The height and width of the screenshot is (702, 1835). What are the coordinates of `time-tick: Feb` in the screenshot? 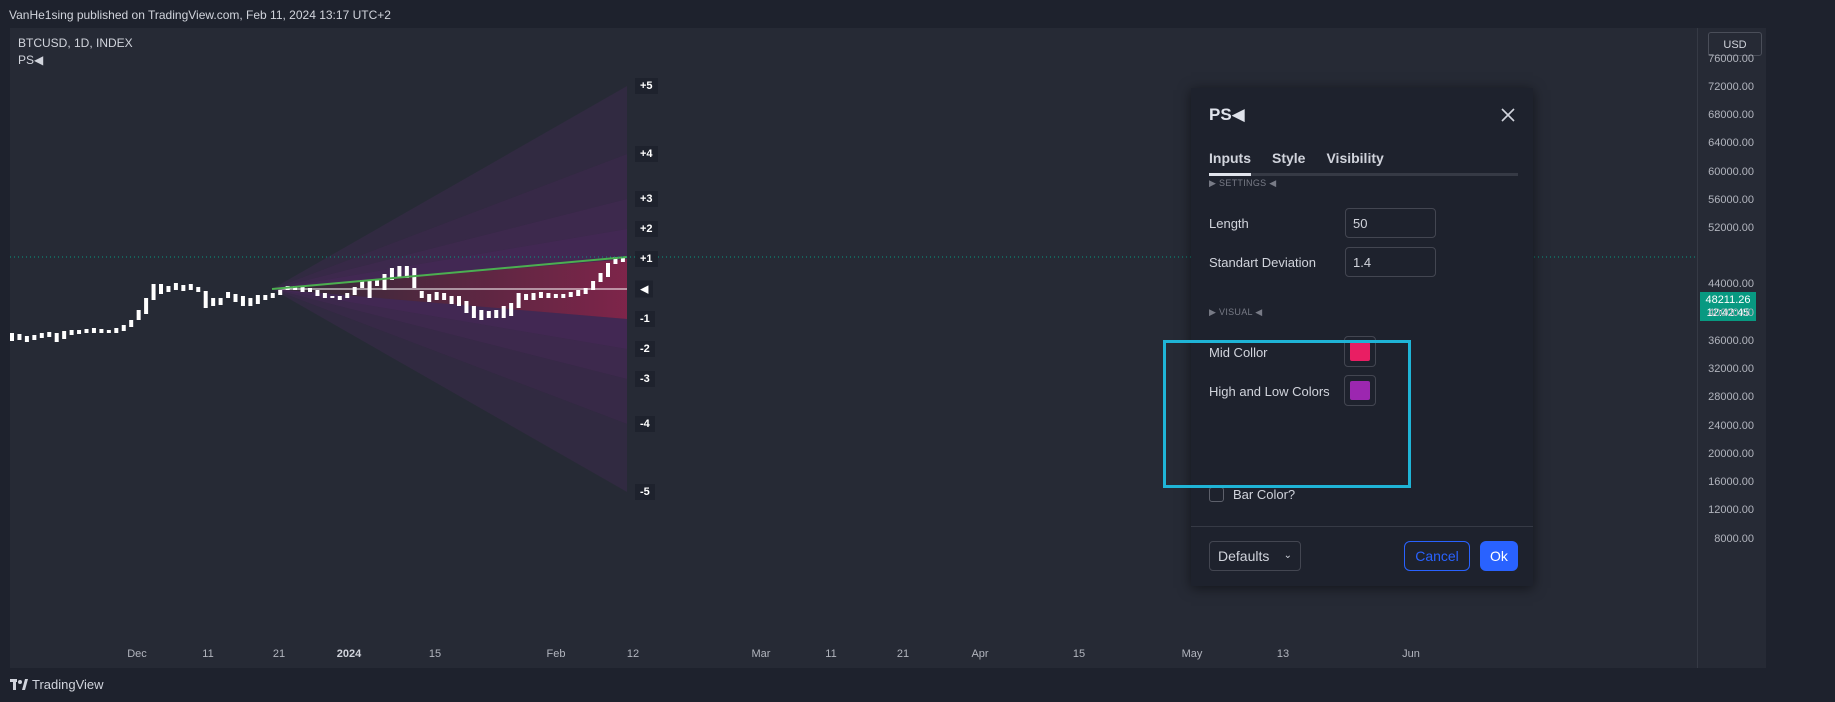 It's located at (556, 654).